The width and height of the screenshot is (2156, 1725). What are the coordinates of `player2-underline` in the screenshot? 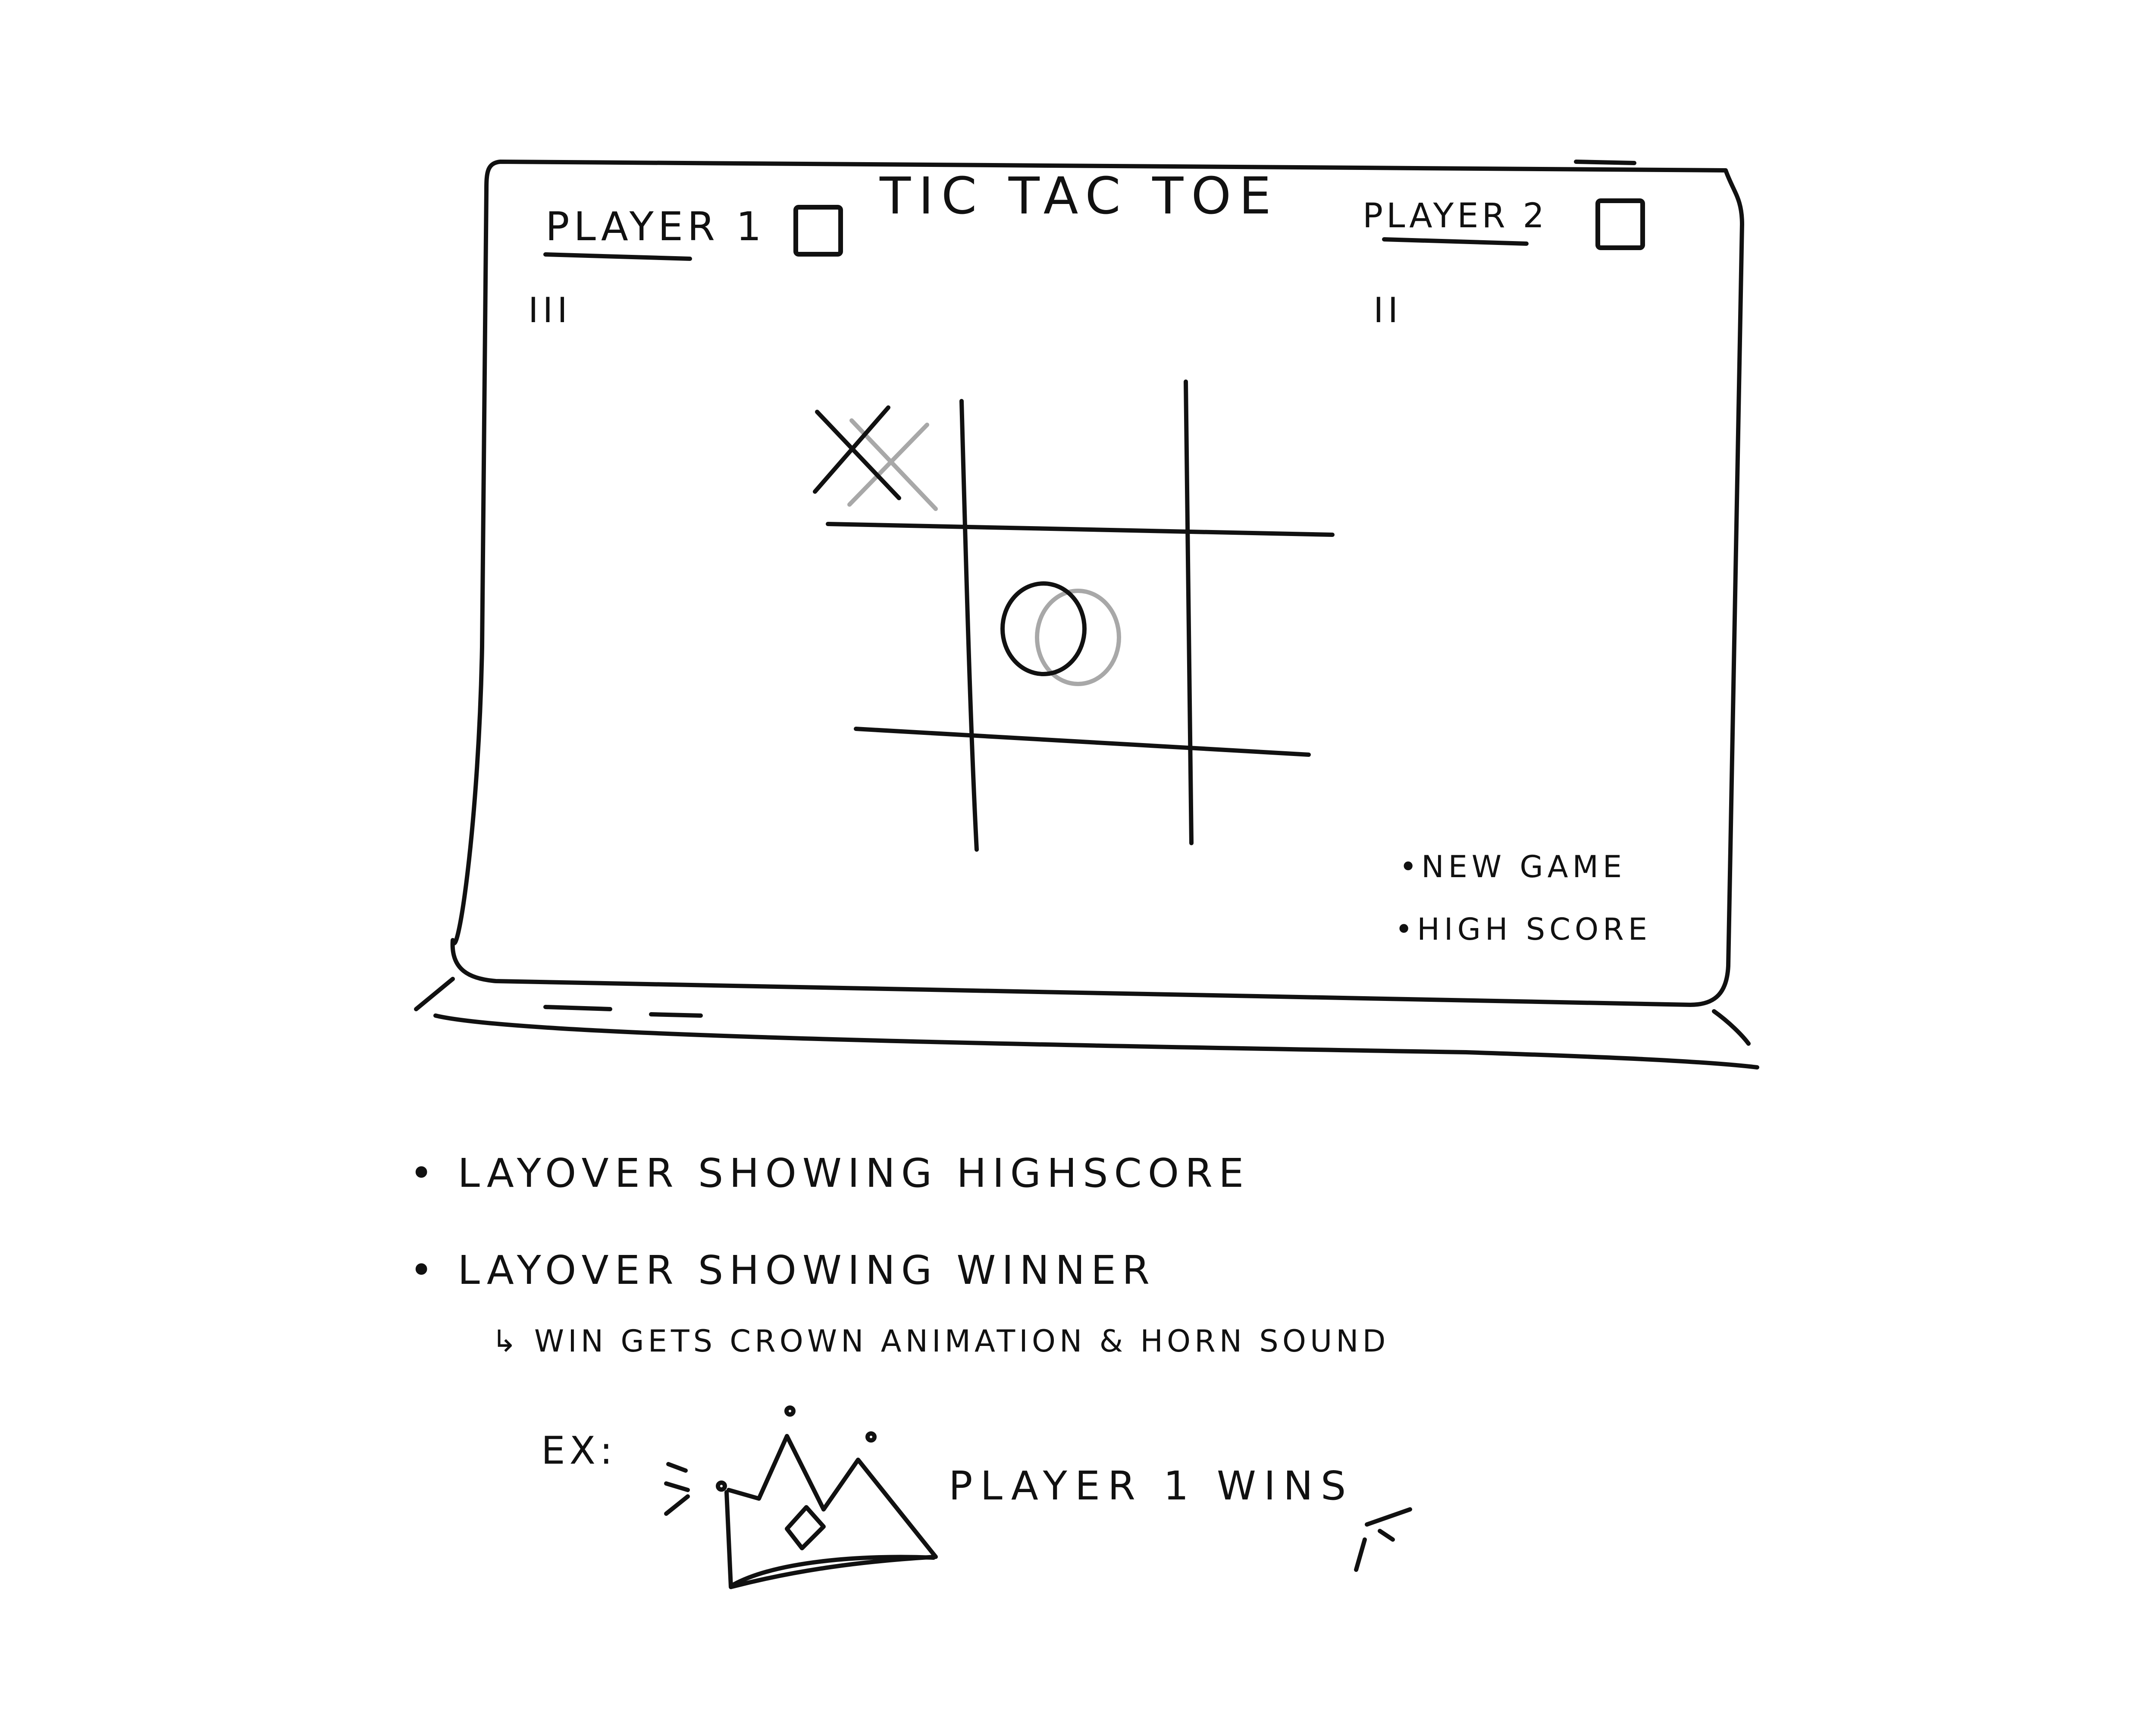 It's located at (1455, 241).